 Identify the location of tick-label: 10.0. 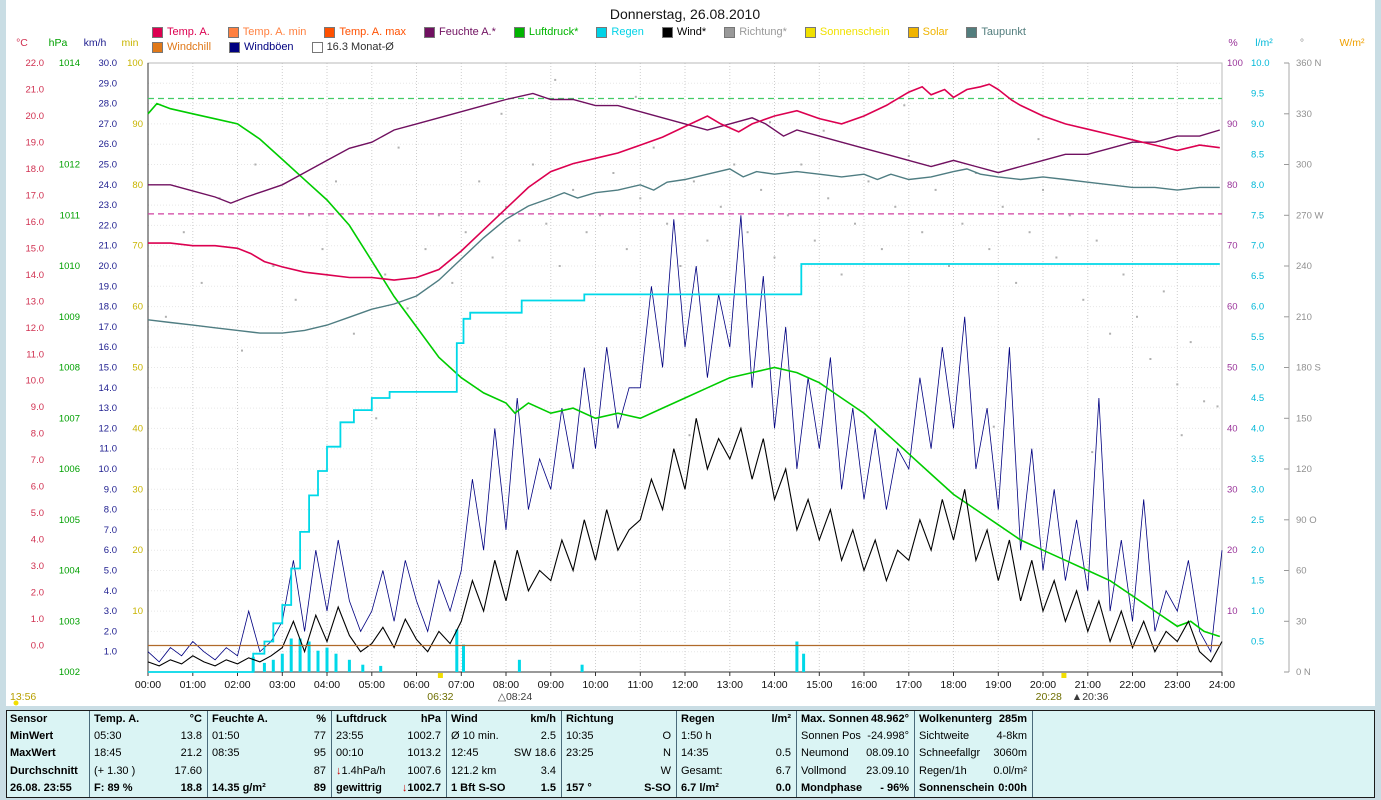
(1260, 63).